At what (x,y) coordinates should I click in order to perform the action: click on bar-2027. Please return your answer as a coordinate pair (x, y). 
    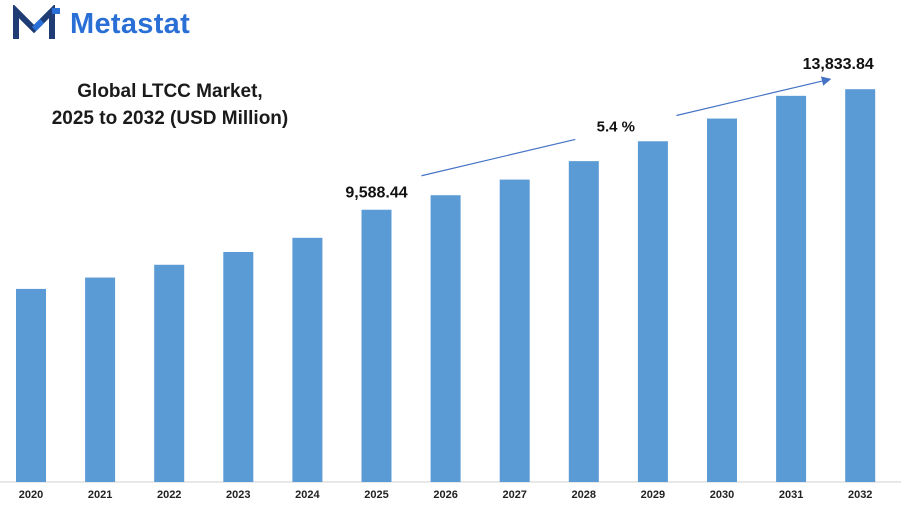
    Looking at the image, I should click on (514, 330).